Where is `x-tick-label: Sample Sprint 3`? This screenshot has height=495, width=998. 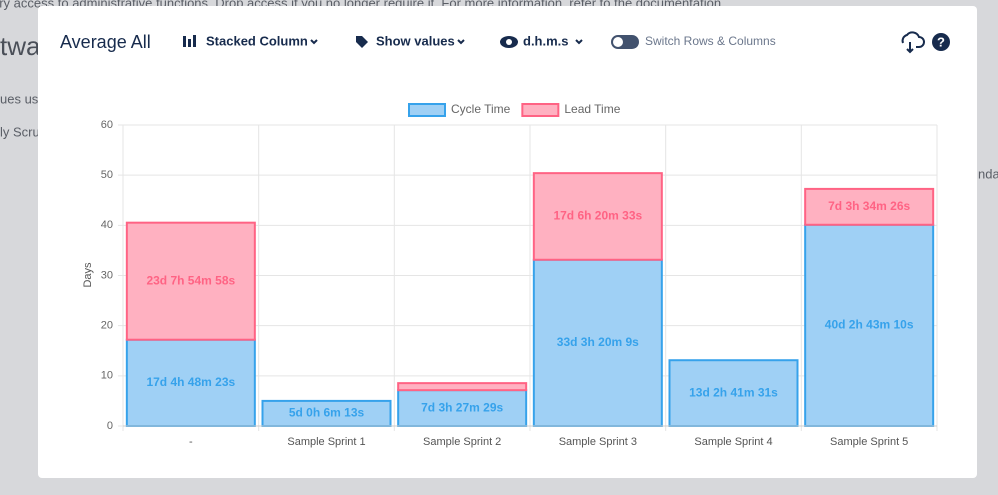 x-tick-label: Sample Sprint 3 is located at coordinates (598, 442).